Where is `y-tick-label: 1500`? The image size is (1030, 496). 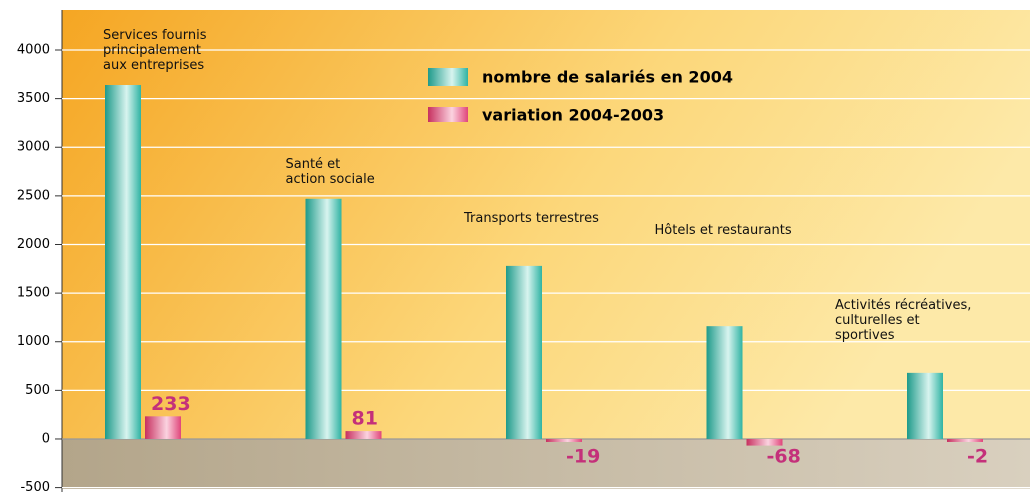
y-tick-label: 1500 is located at coordinates (33, 293).